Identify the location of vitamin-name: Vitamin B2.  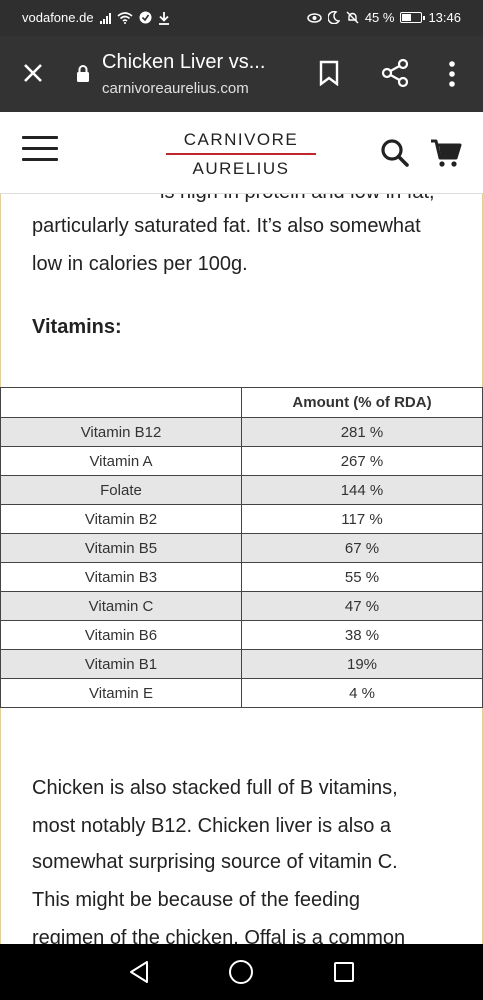
(121, 519).